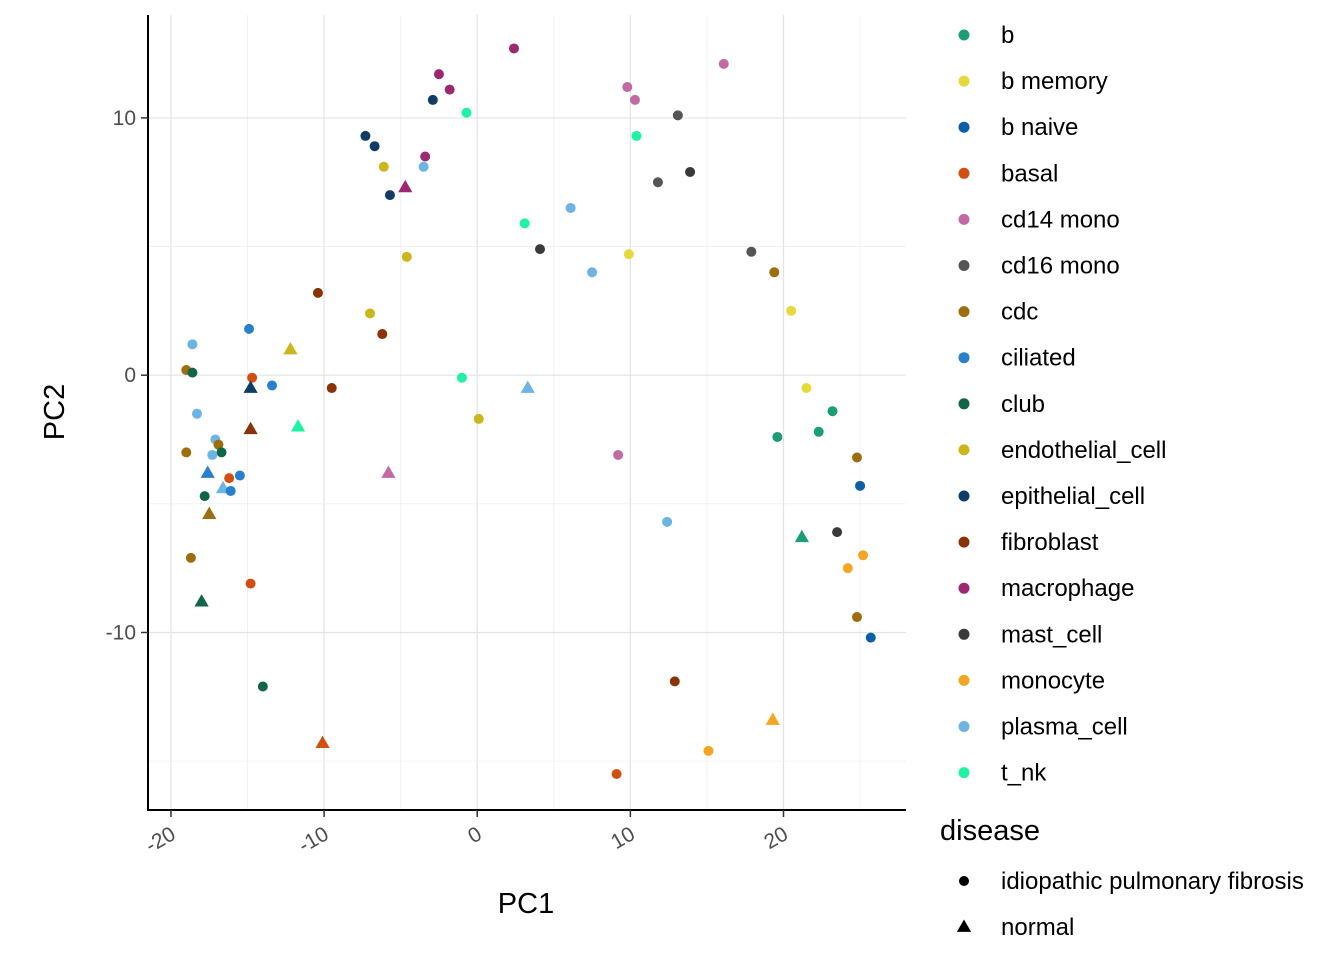 The image size is (1344, 965). What do you see at coordinates (161, 839) in the screenshot?
I see `x-tick-label: -20` at bounding box center [161, 839].